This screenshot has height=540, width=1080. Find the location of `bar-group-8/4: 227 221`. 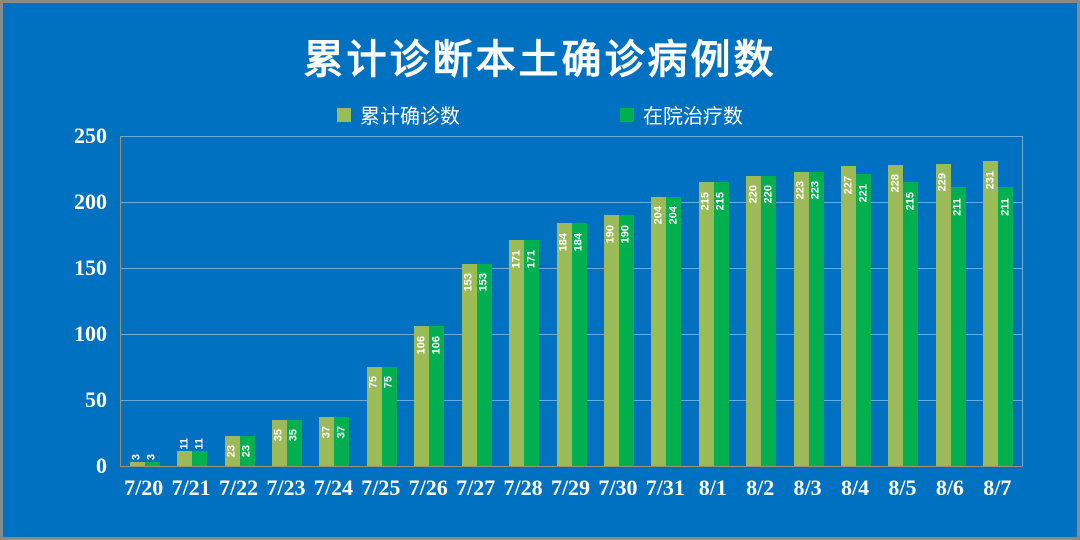

bar-group-8/4: 227 221 is located at coordinates (855, 301).